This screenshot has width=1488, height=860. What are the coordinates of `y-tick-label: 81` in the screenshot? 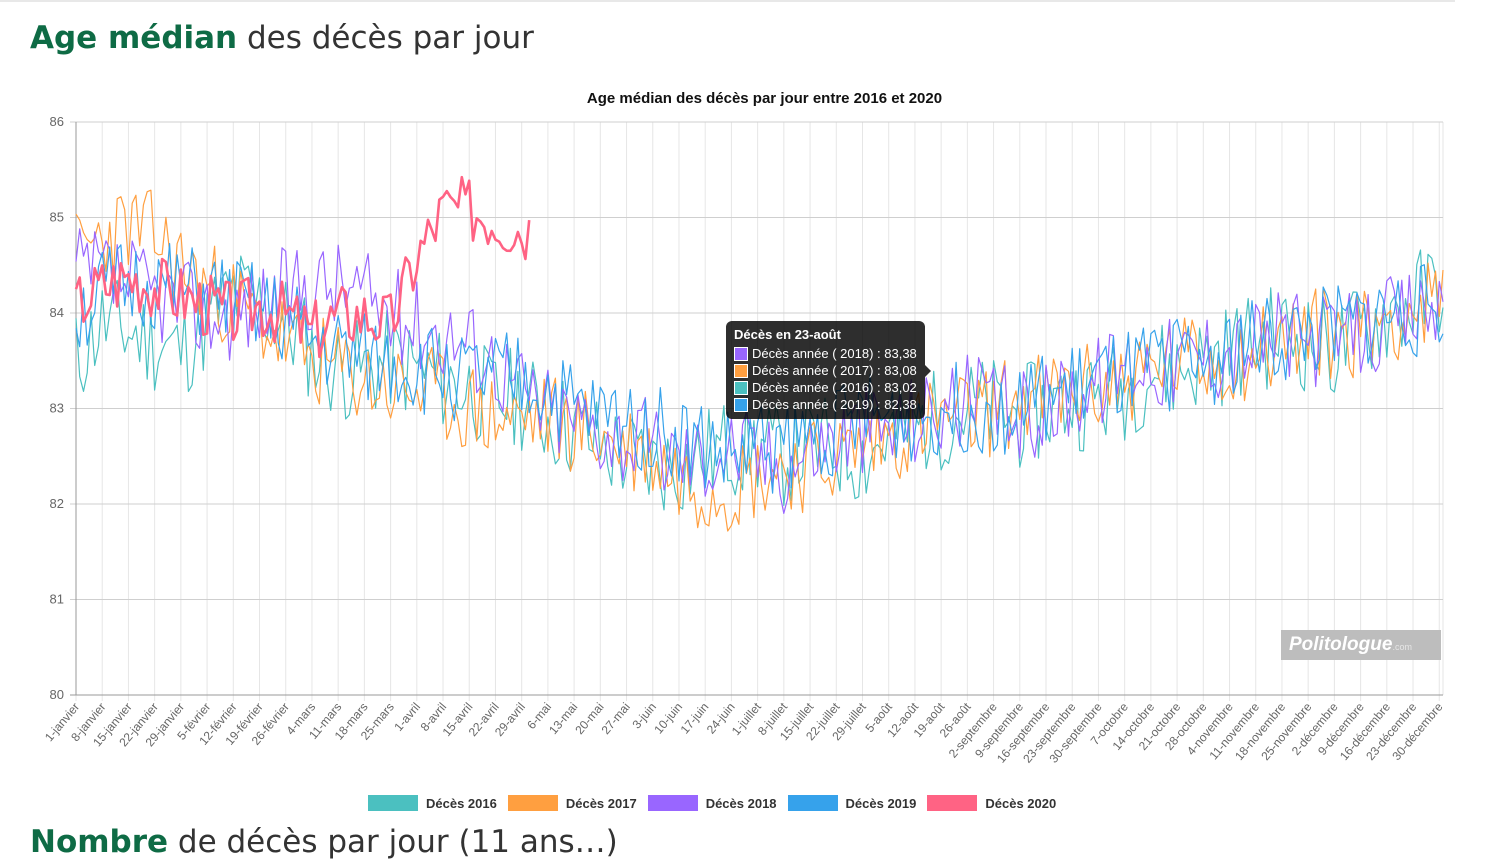 It's located at (57, 599).